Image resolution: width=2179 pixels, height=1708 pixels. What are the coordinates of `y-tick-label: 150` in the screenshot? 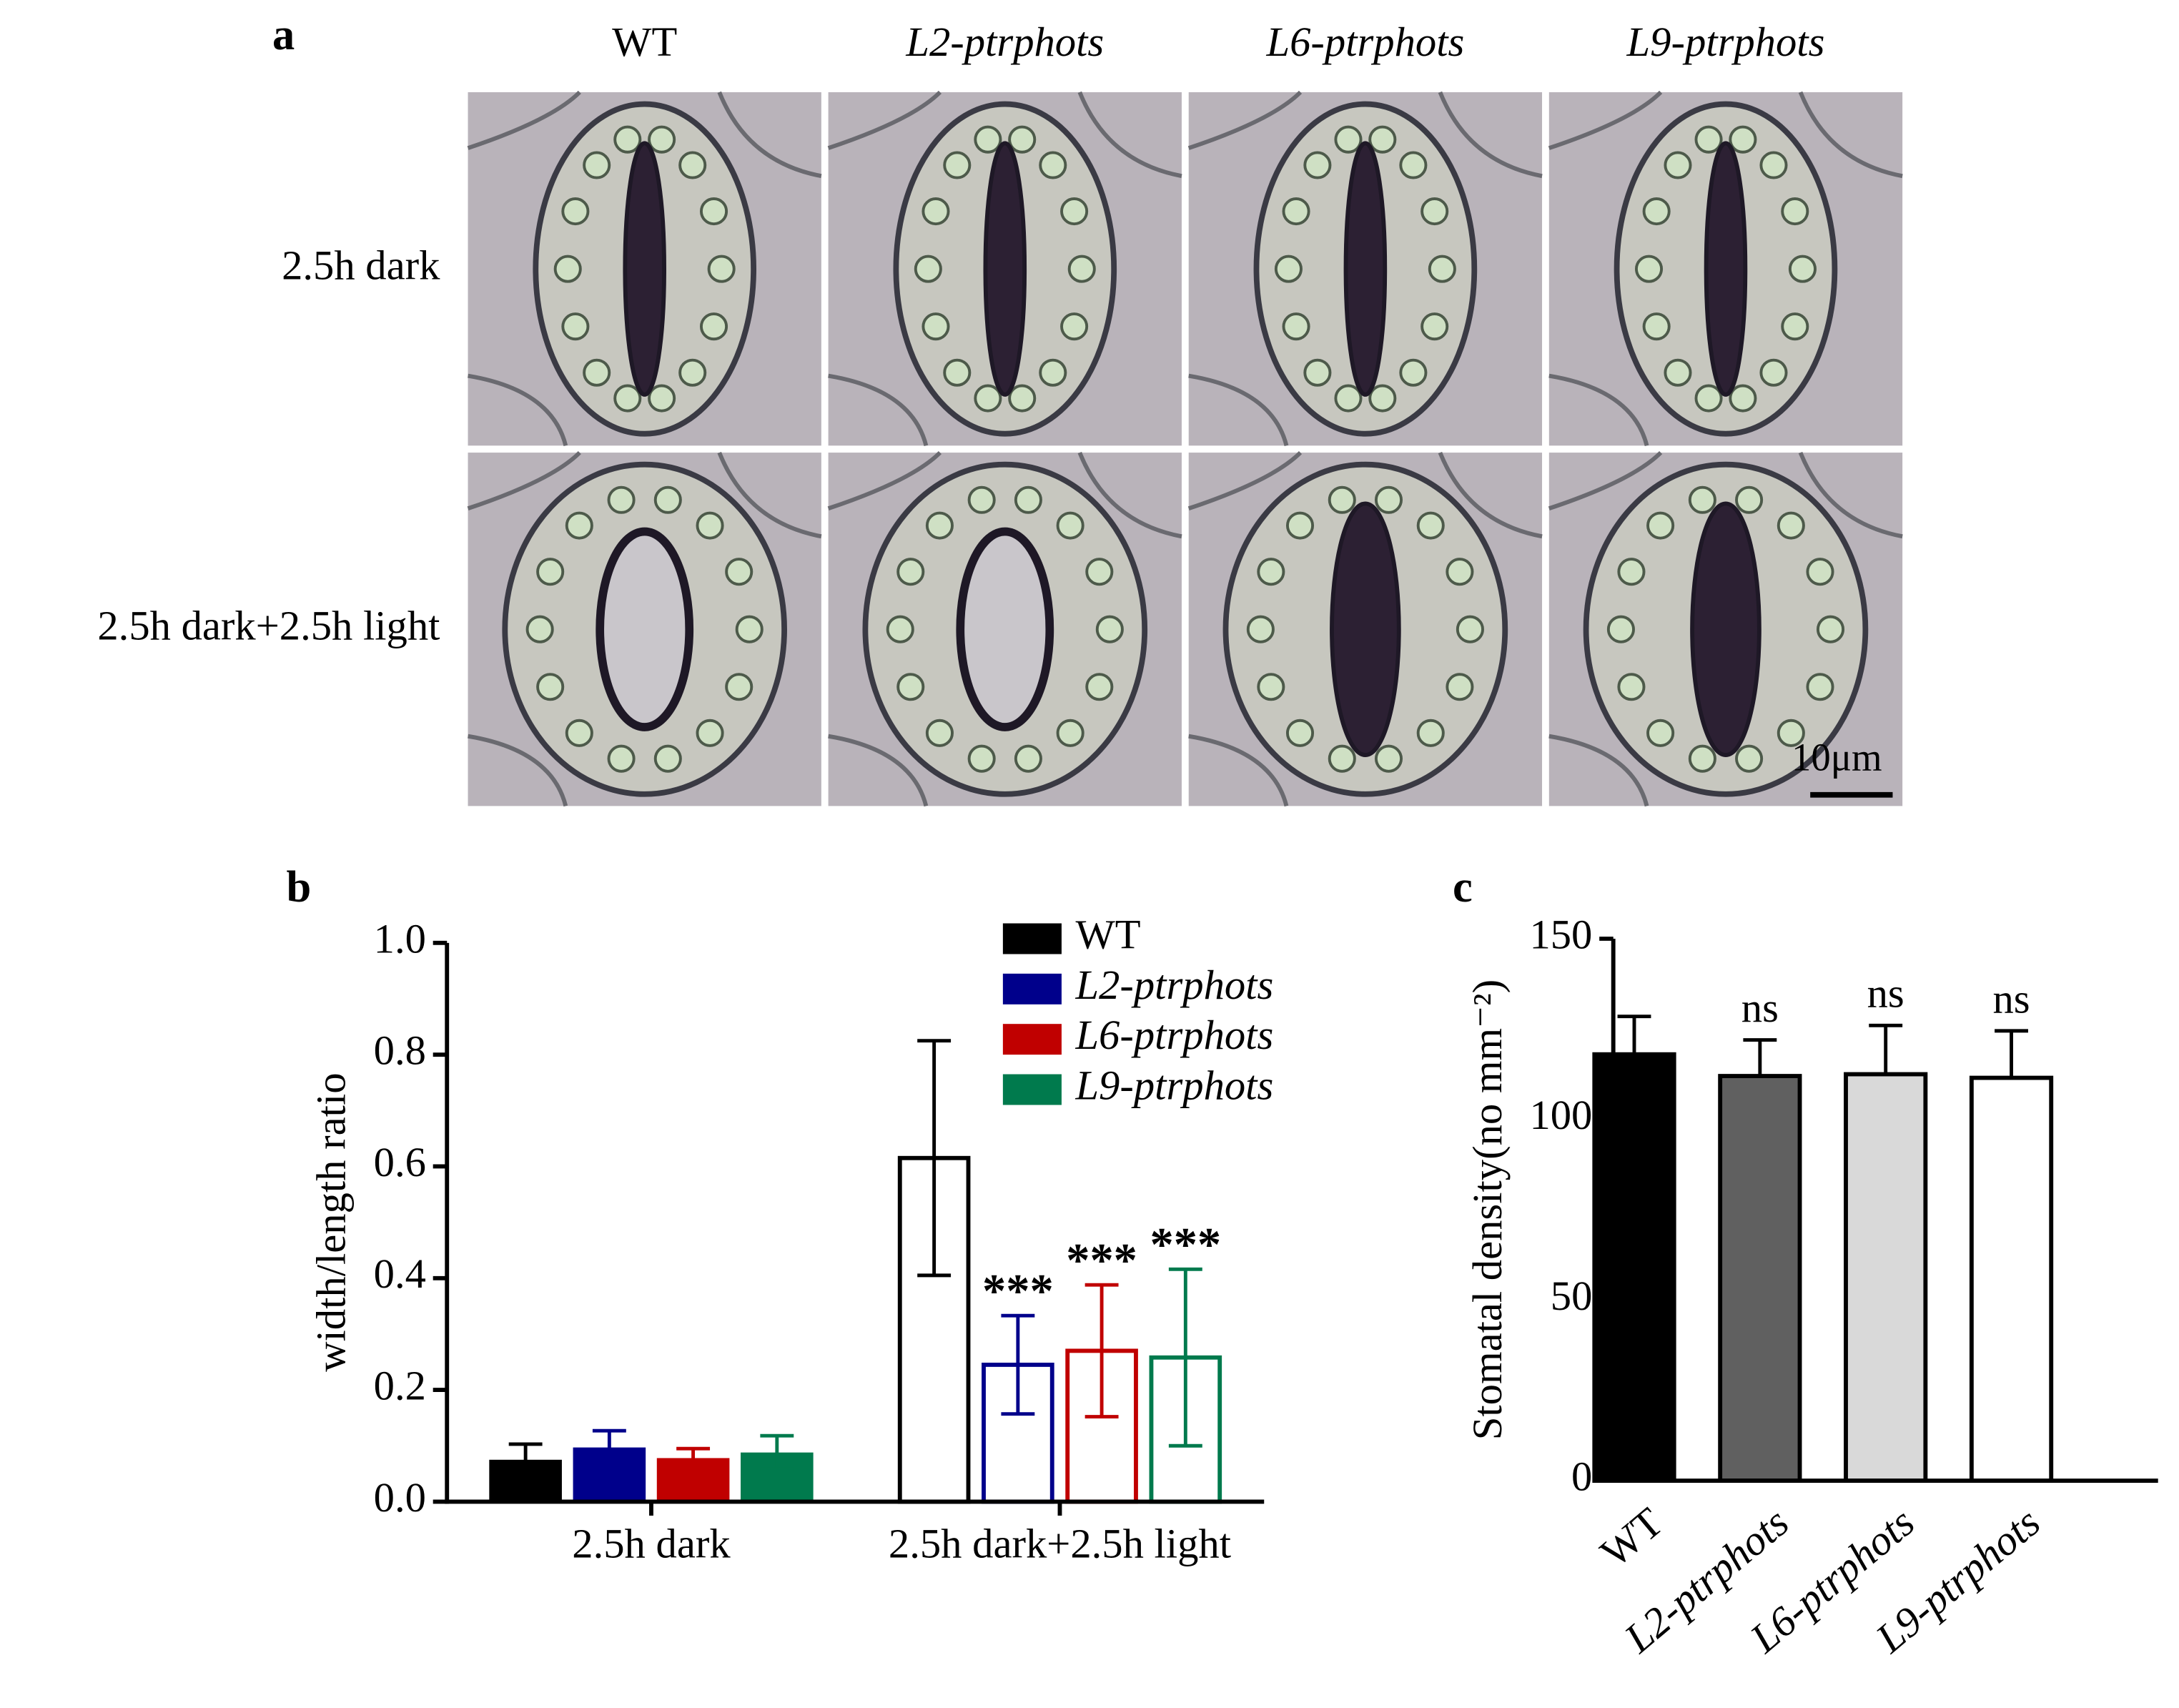 It's located at (1560, 934).